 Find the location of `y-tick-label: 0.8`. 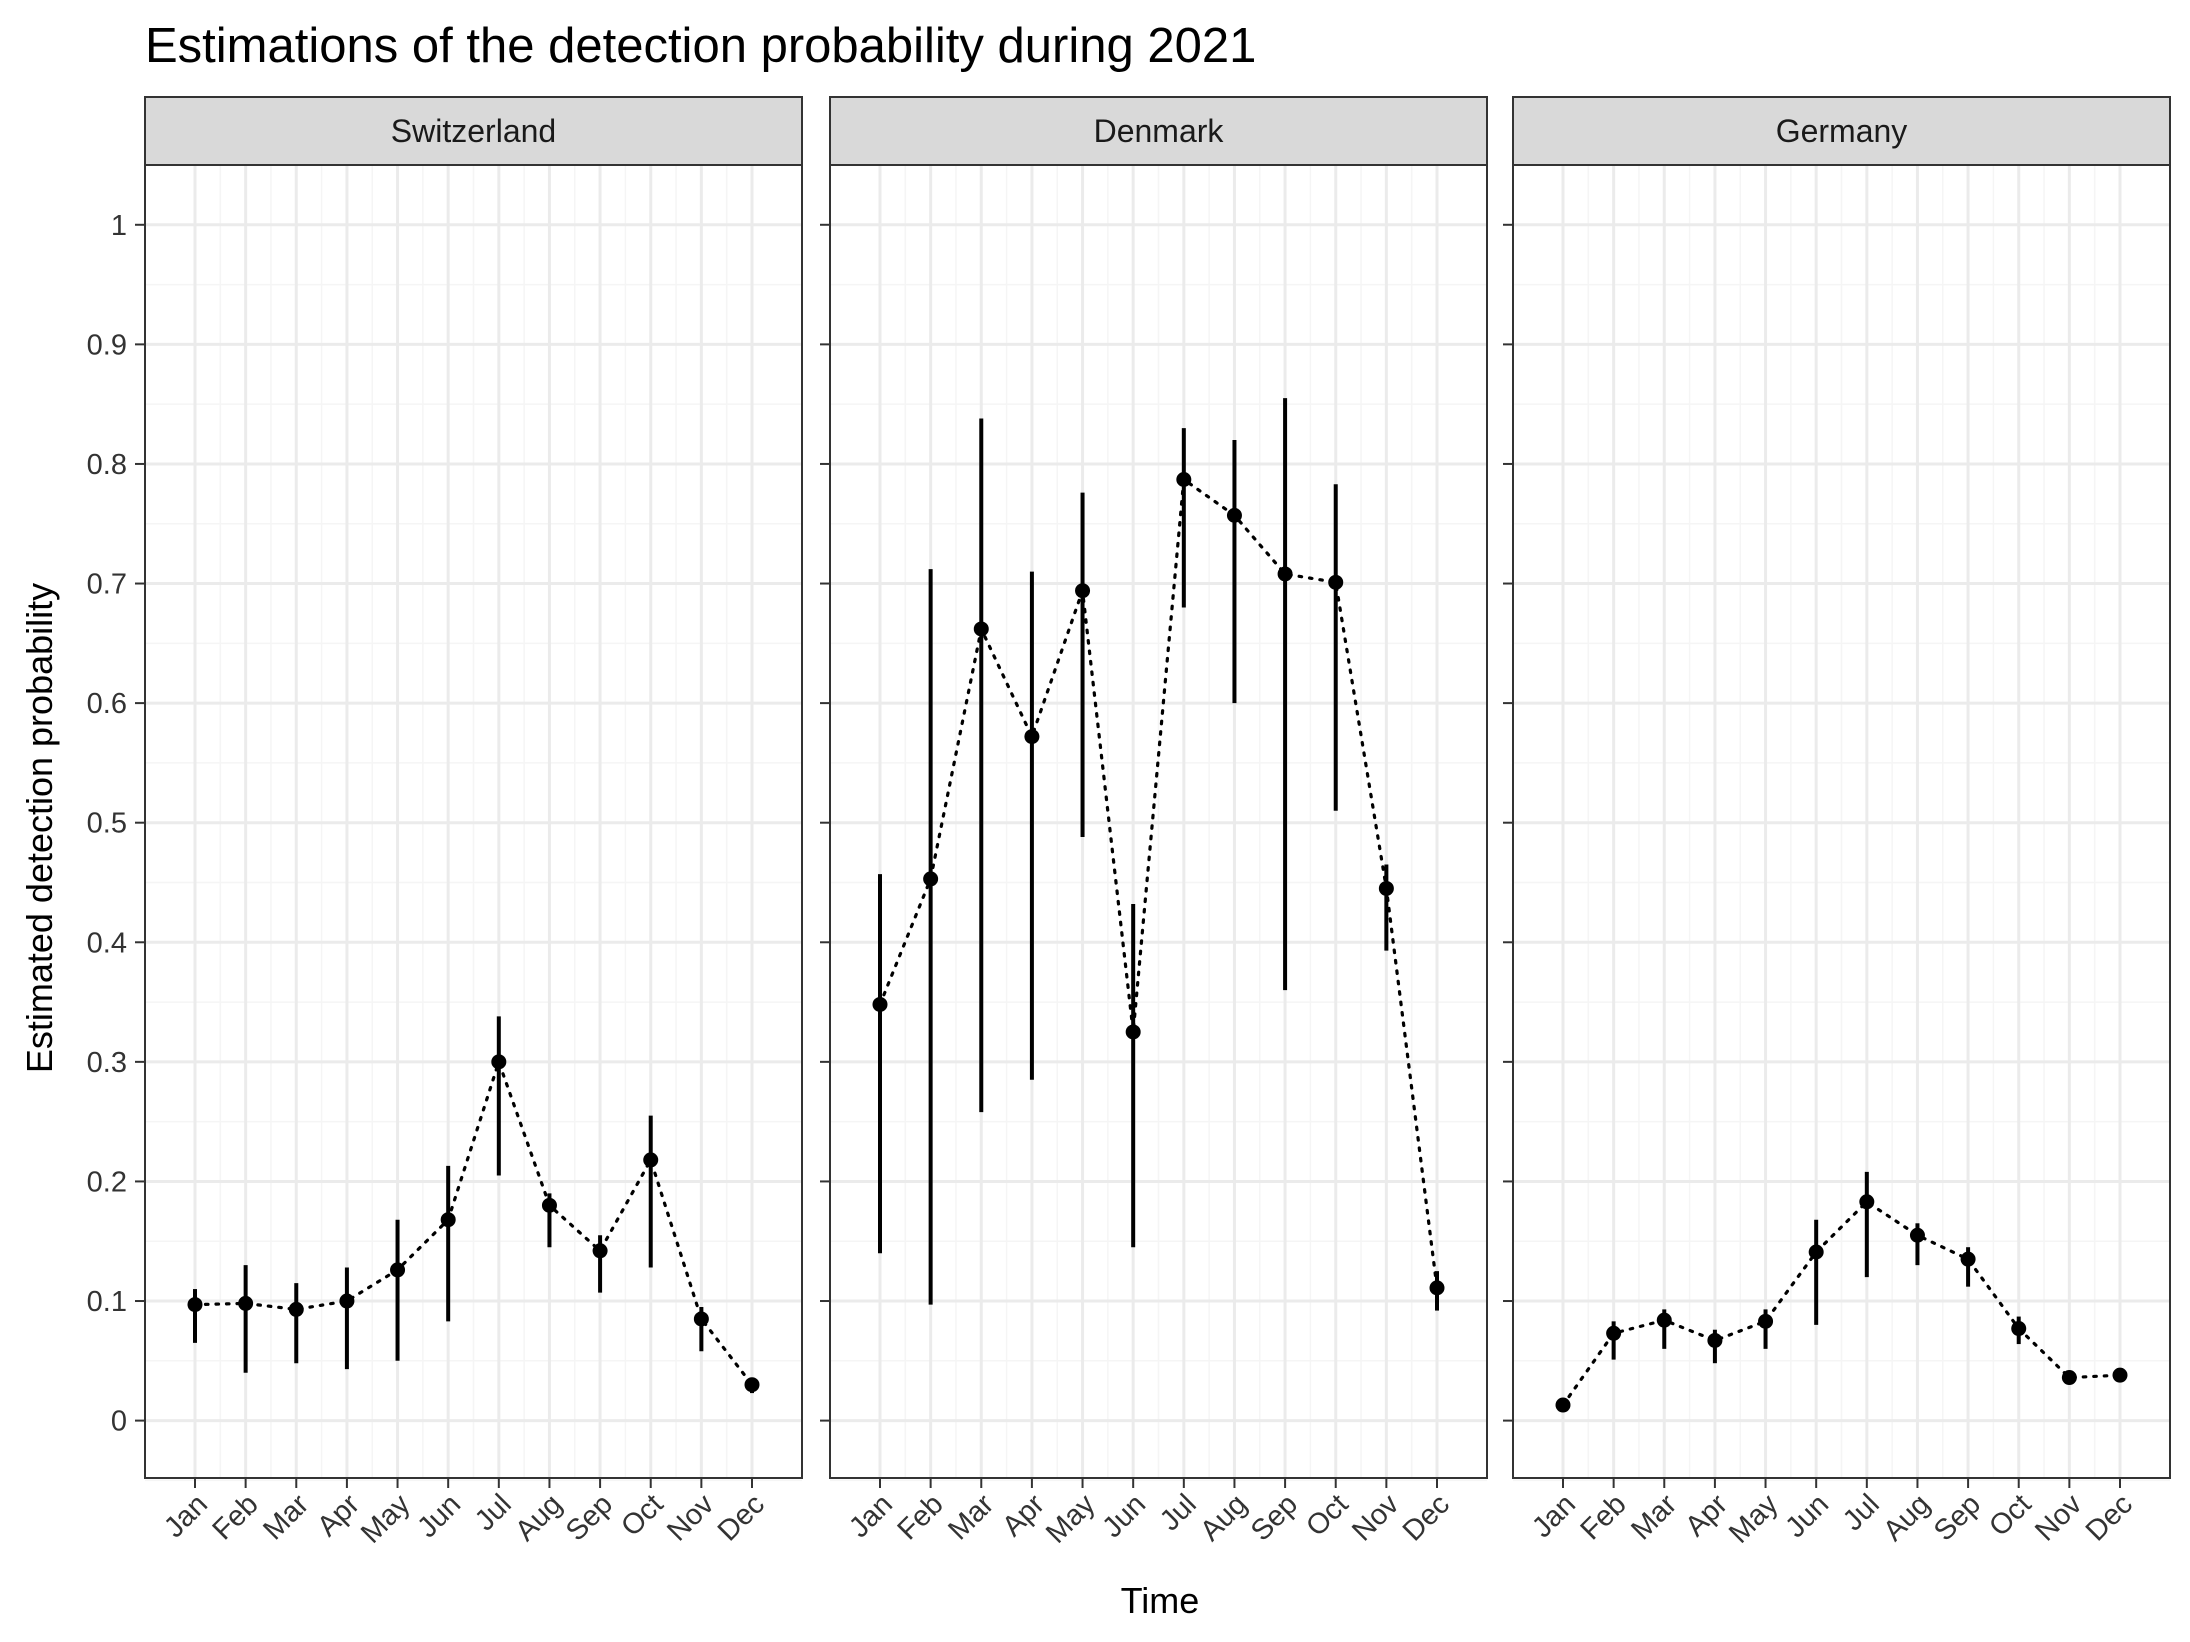

y-tick-label: 0.8 is located at coordinates (107, 465).